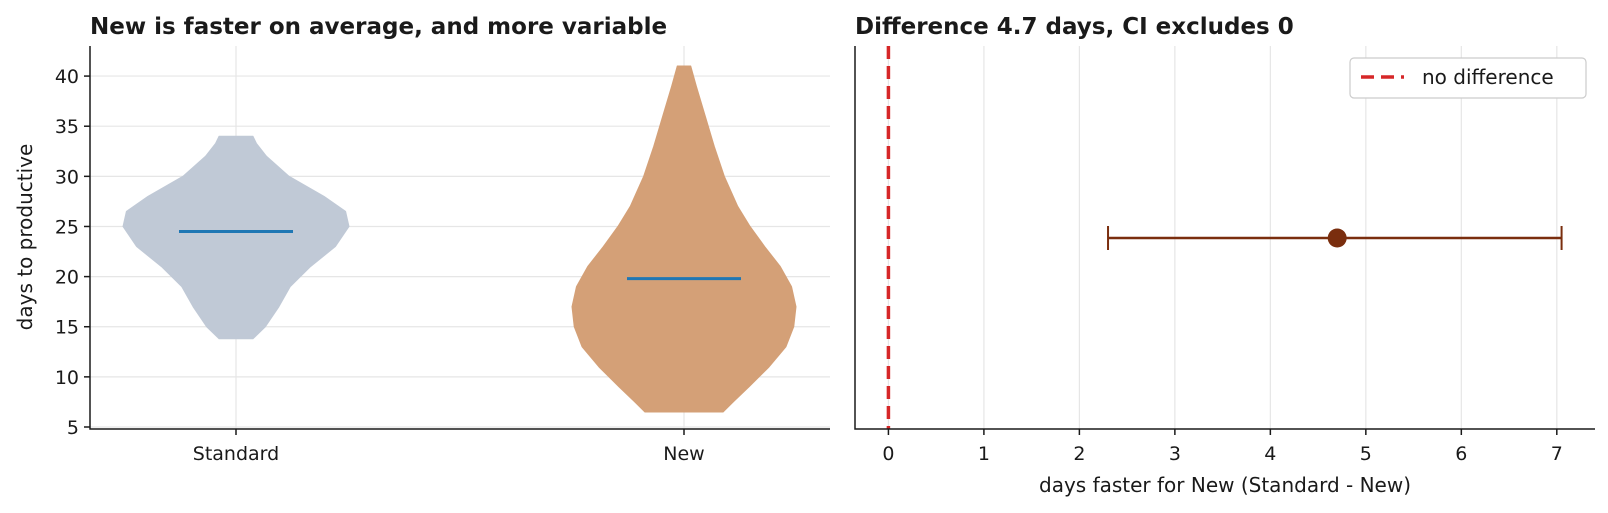 The image size is (1608, 513). Describe the element at coordinates (1366, 454) in the screenshot. I see `difference-x-tick-label: 5` at that location.